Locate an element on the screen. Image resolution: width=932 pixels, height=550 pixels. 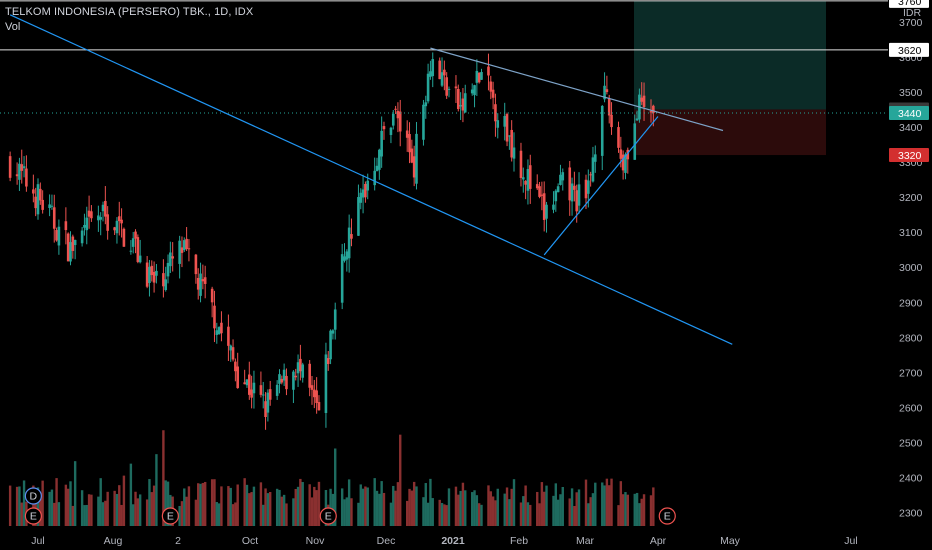
price-tick-label: 2700 is located at coordinates (911, 373).